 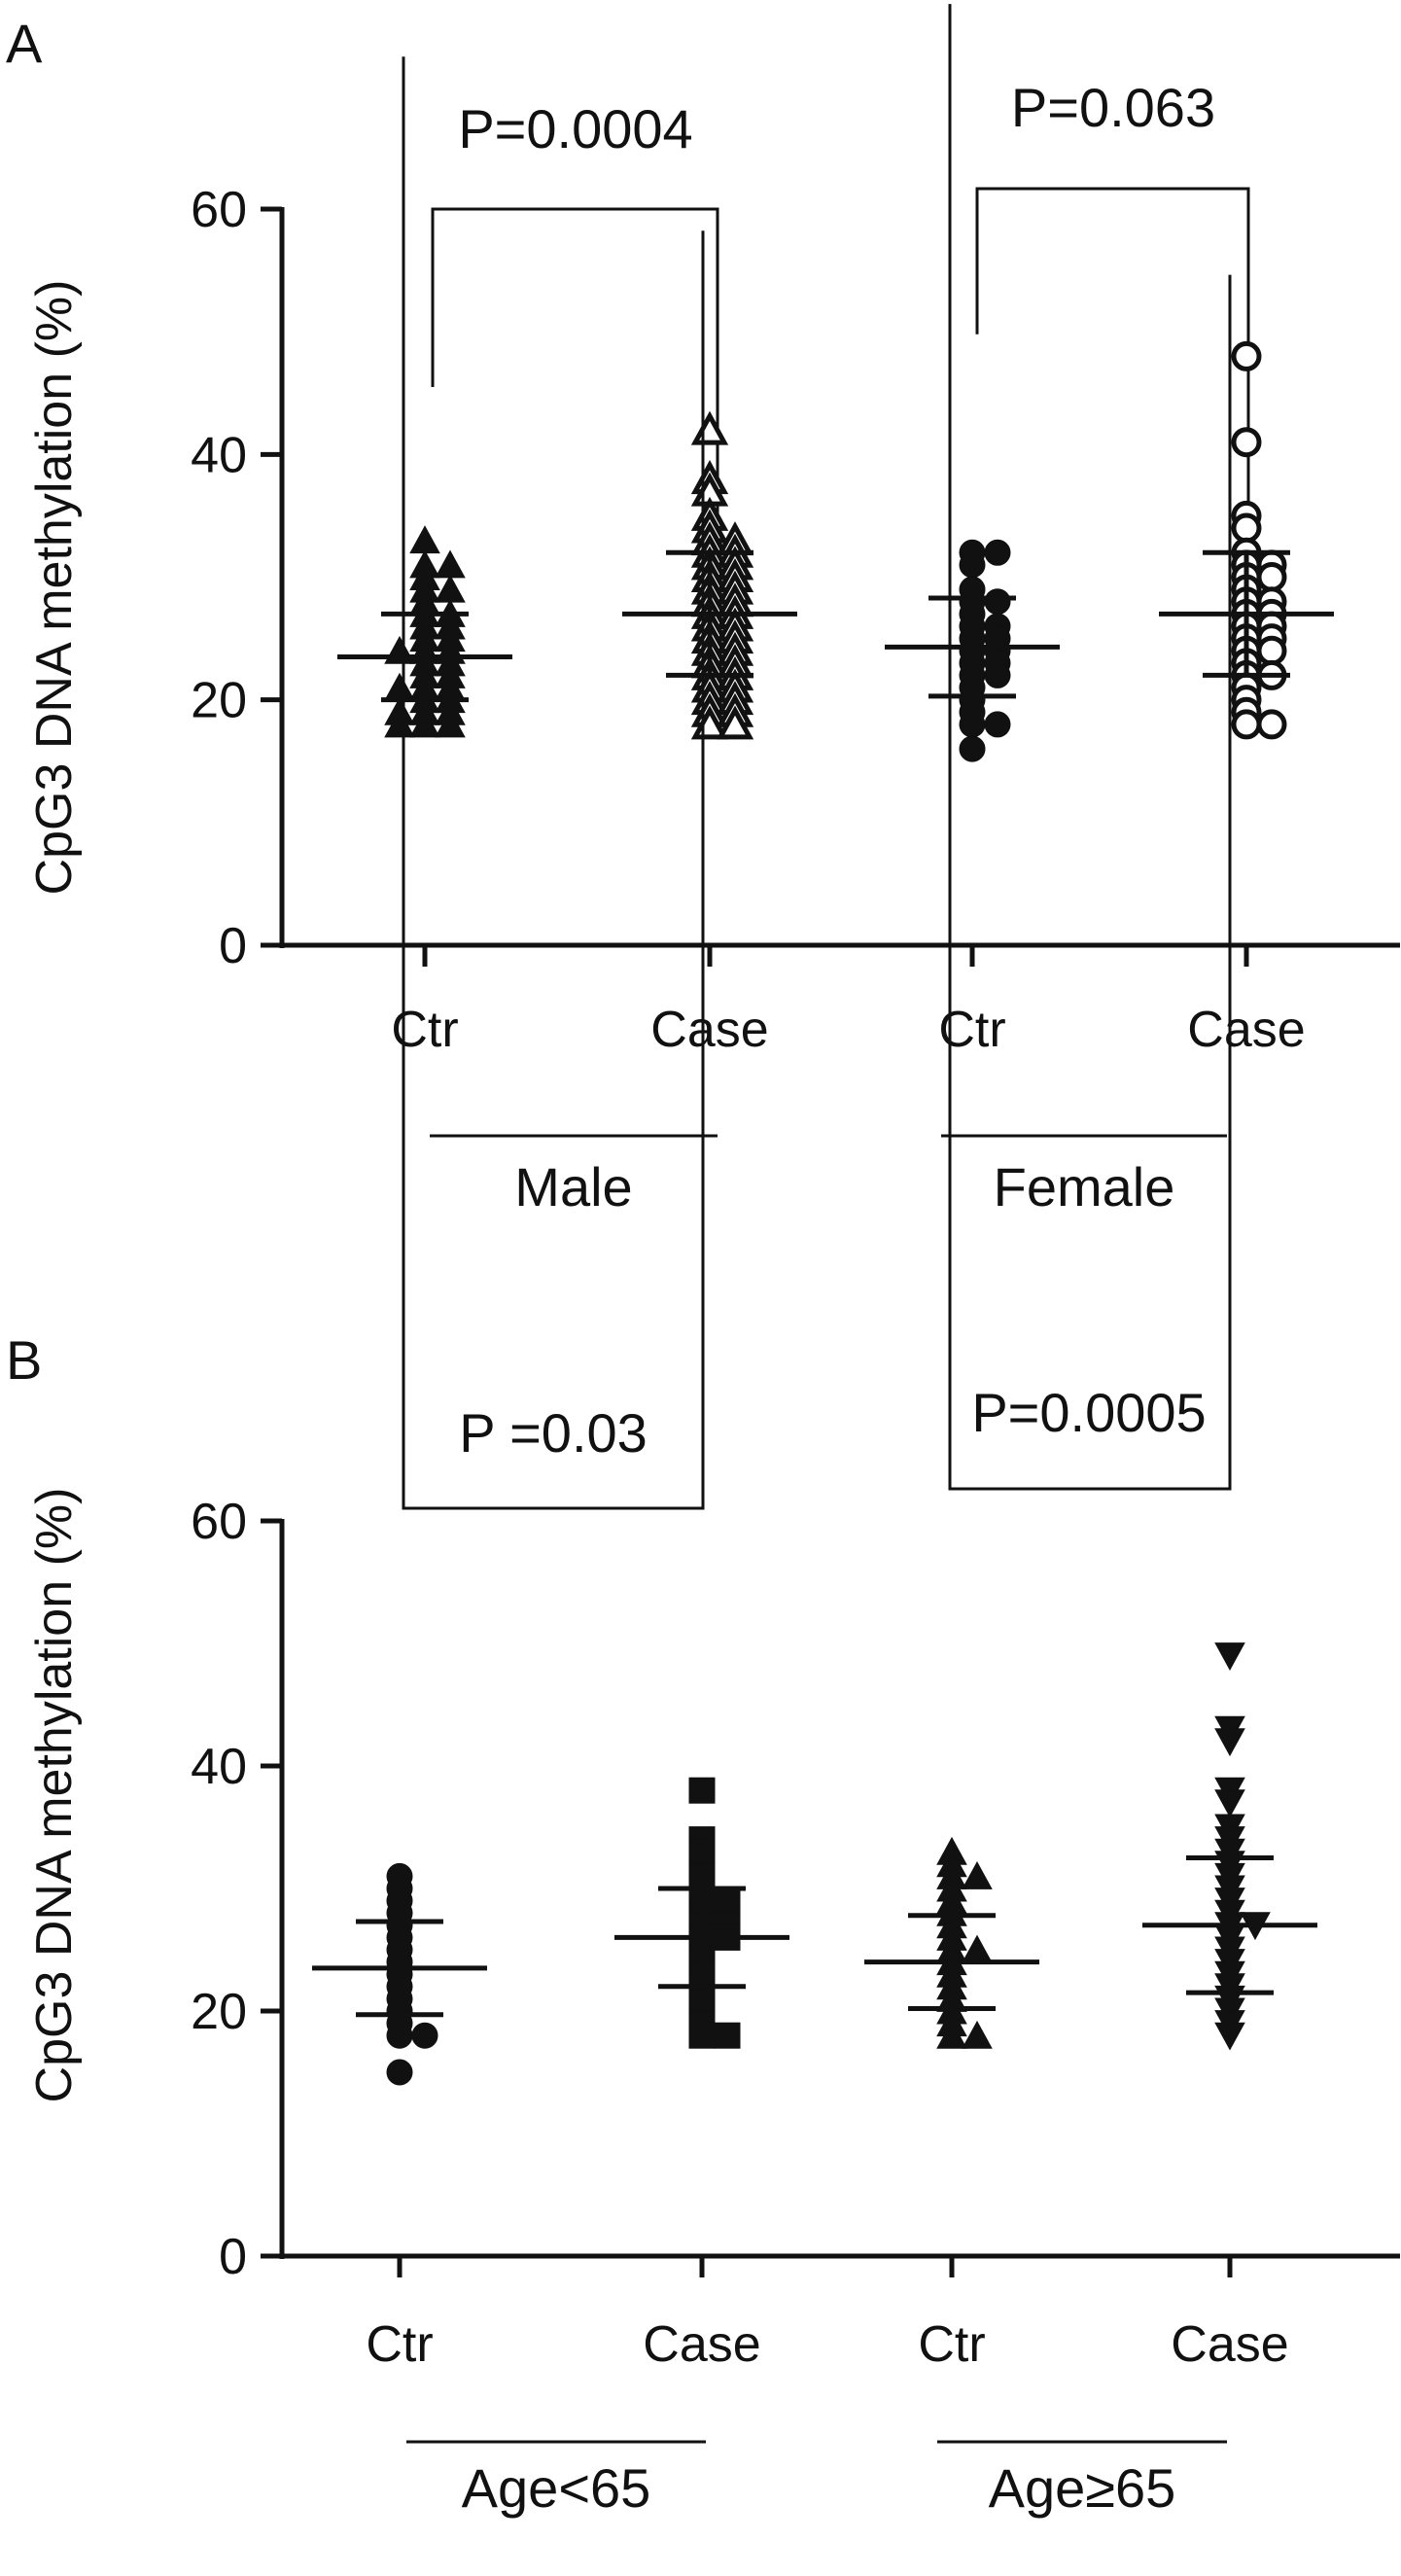 I want to click on group-label: Age<65, so click(x=556, y=2488).